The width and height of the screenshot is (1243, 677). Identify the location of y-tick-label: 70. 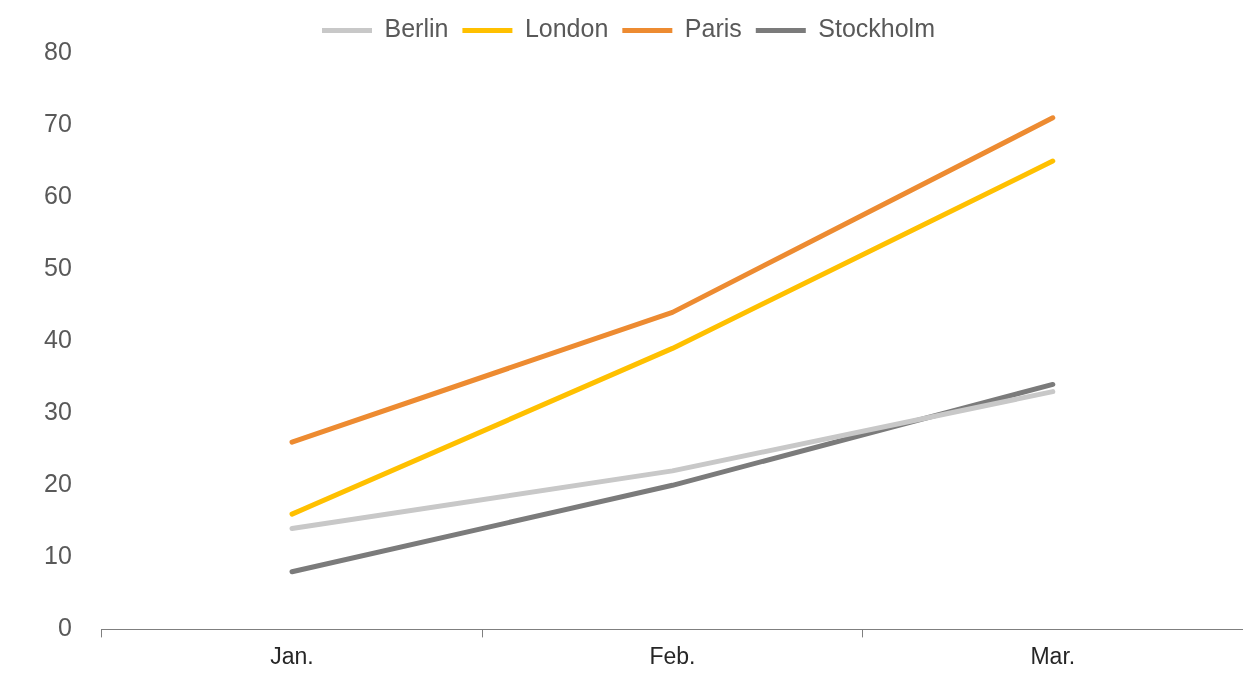
(58, 122).